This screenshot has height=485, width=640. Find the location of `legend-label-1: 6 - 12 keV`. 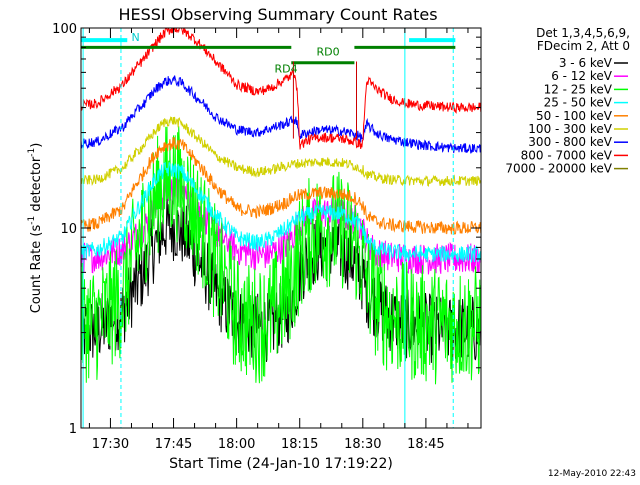

legend-label-1: 6 - 12 keV is located at coordinates (582, 76).